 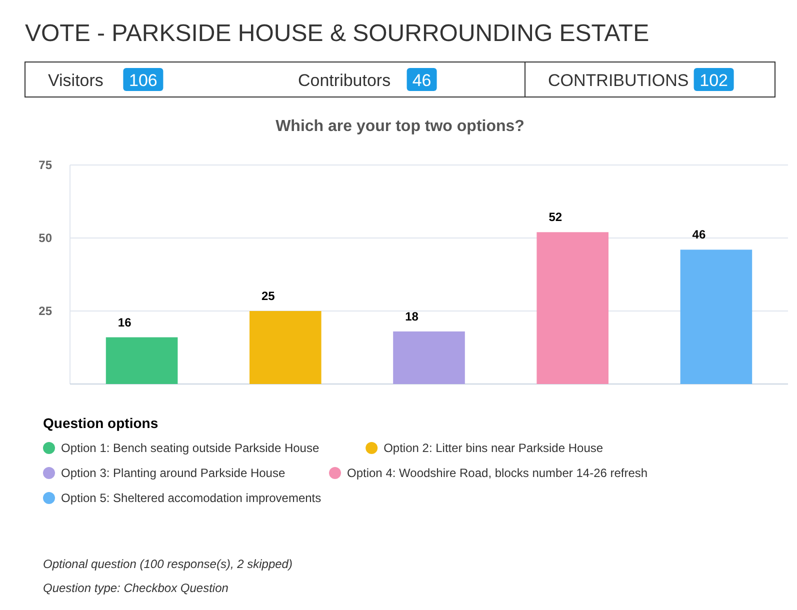 What do you see at coordinates (76, 80) in the screenshot?
I see `text: Visitors` at bounding box center [76, 80].